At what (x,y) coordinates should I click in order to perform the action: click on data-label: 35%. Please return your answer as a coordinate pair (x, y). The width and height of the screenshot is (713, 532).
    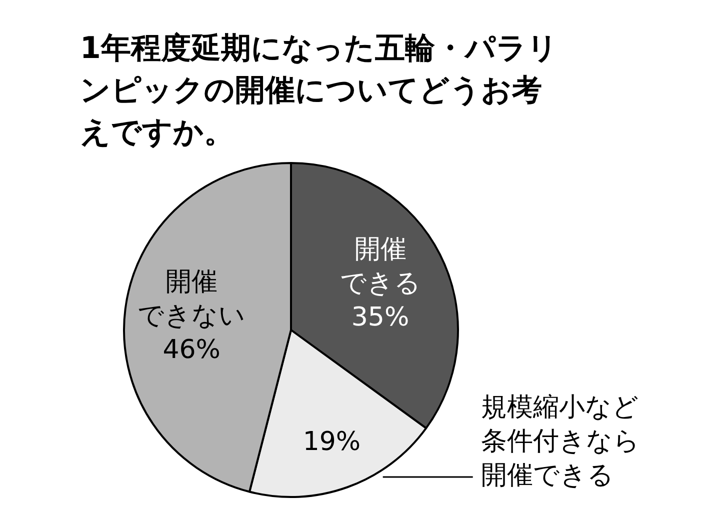
    Looking at the image, I should click on (380, 317).